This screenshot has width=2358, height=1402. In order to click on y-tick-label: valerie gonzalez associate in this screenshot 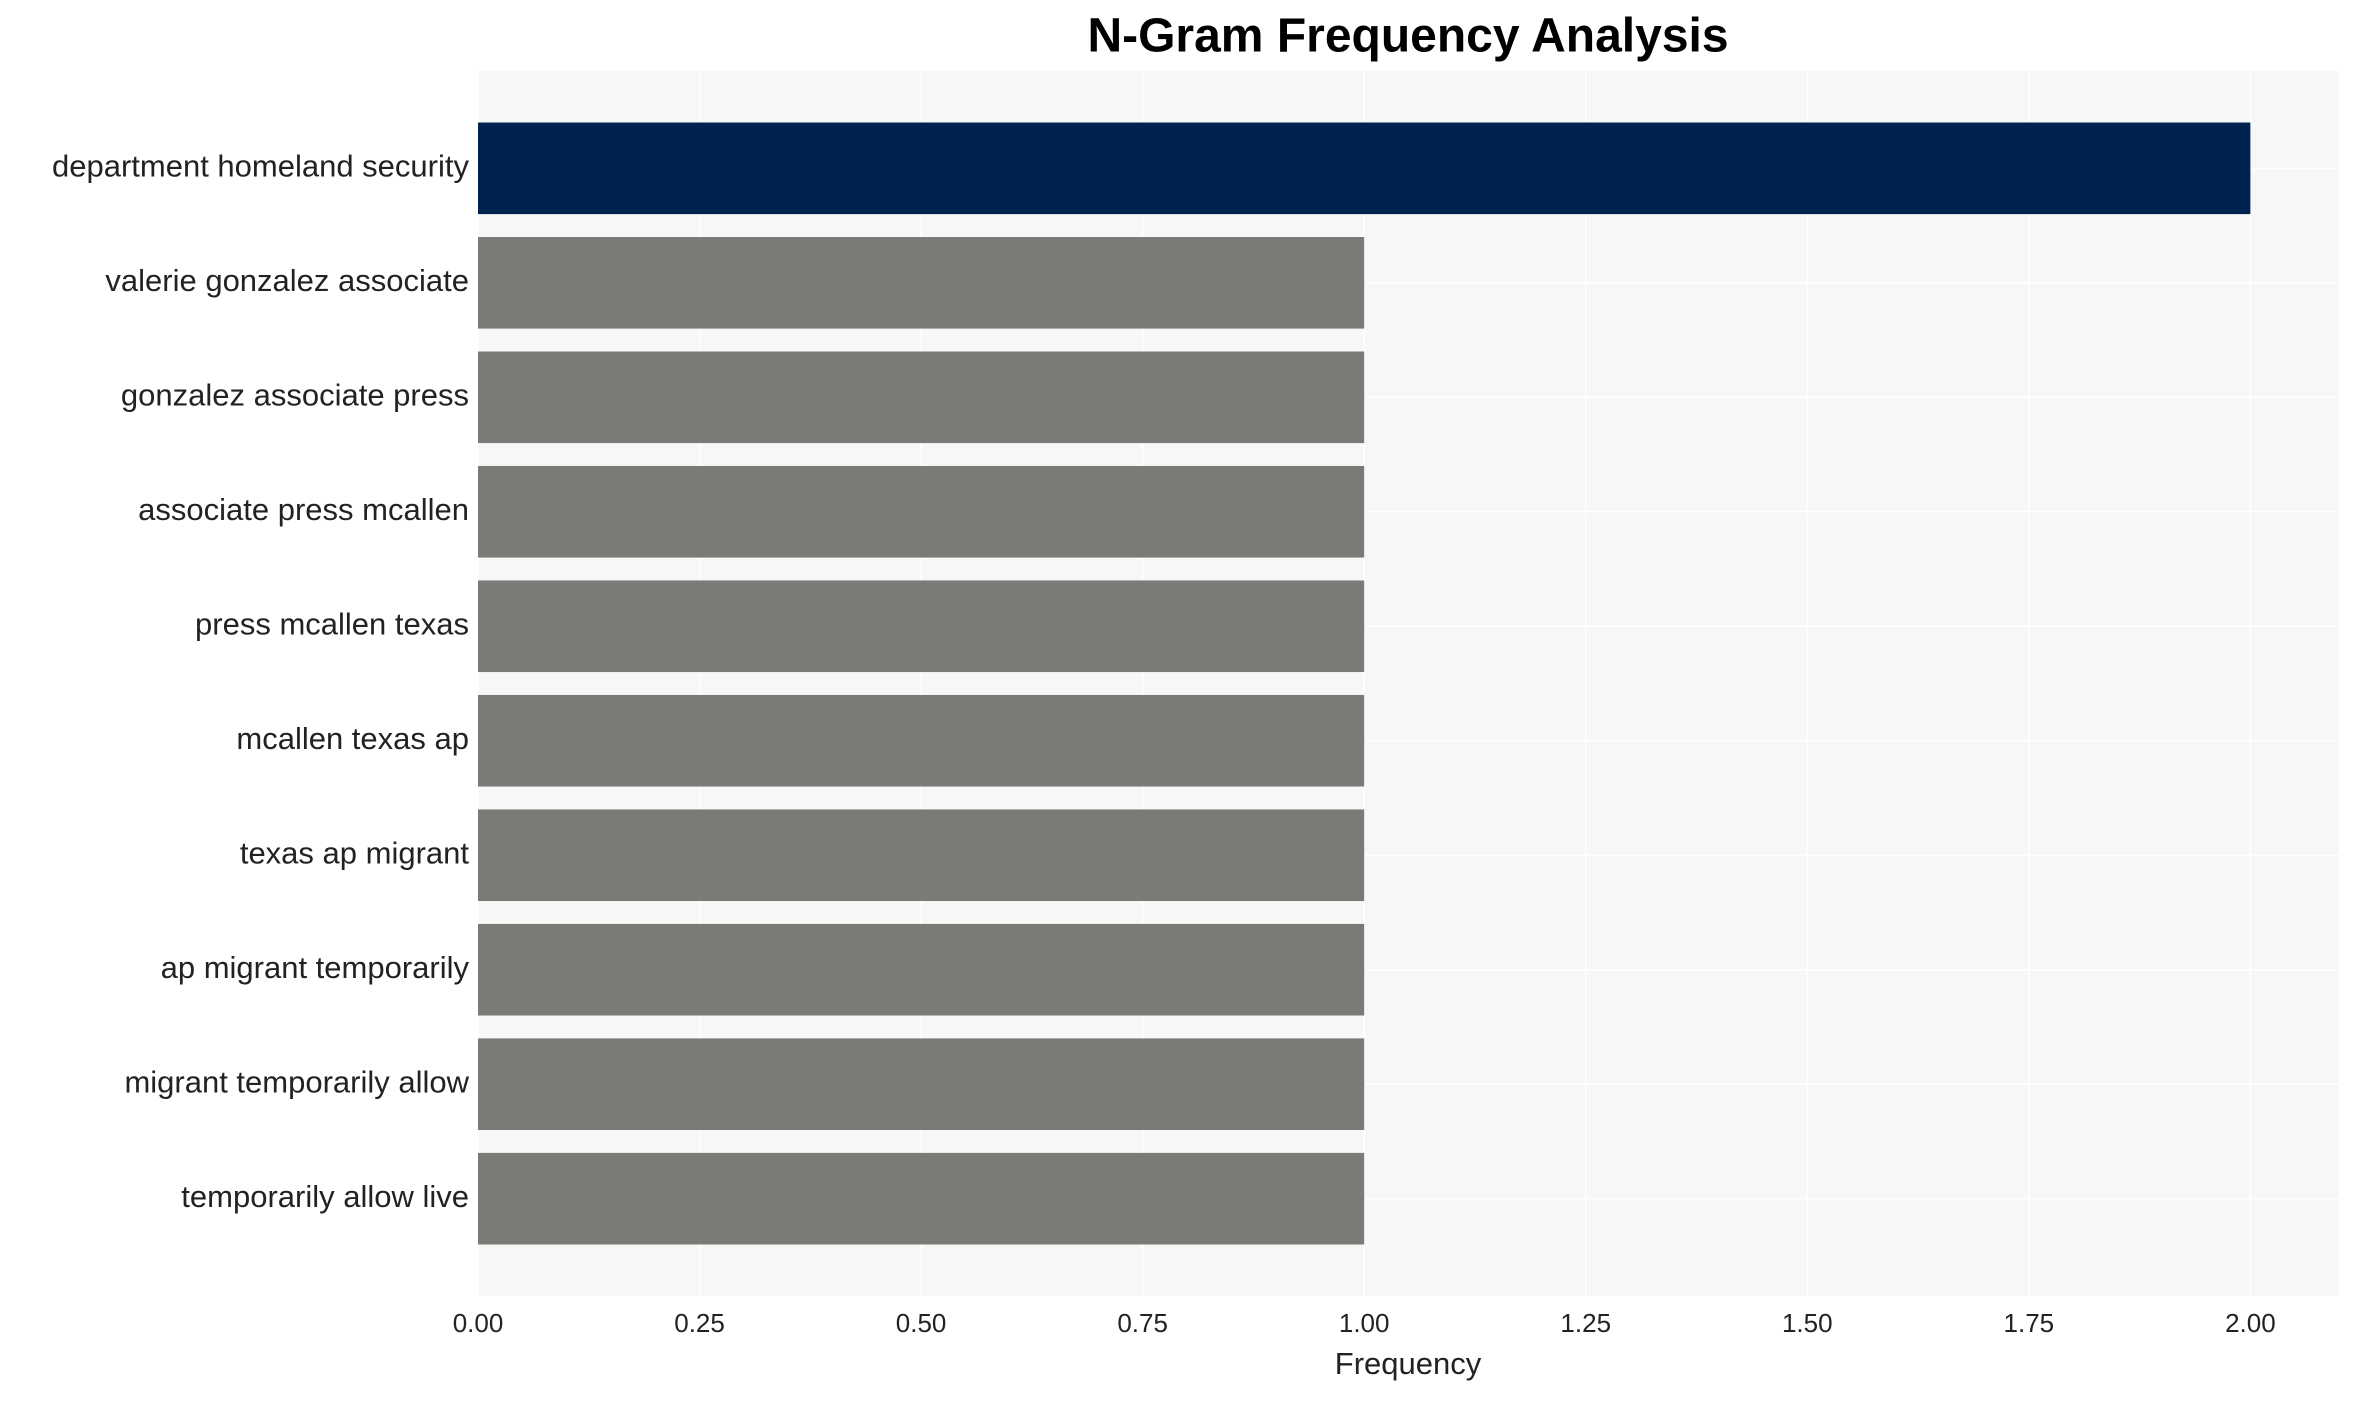, I will do `click(287, 280)`.